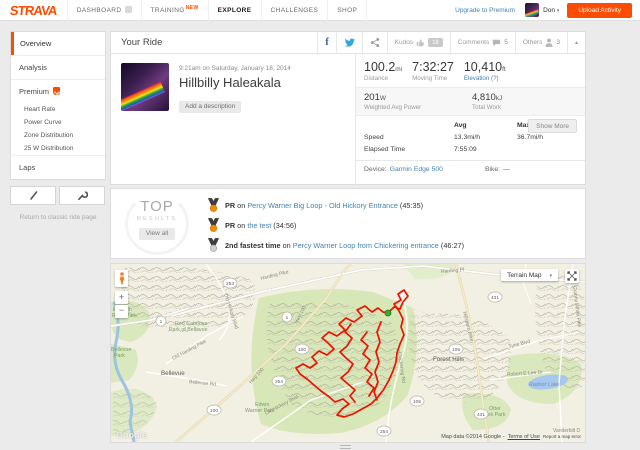 This screenshot has height=450, width=640. What do you see at coordinates (49, 135) in the screenshot?
I see `sidebar-item-zone-distribution: Zone Distribution` at bounding box center [49, 135].